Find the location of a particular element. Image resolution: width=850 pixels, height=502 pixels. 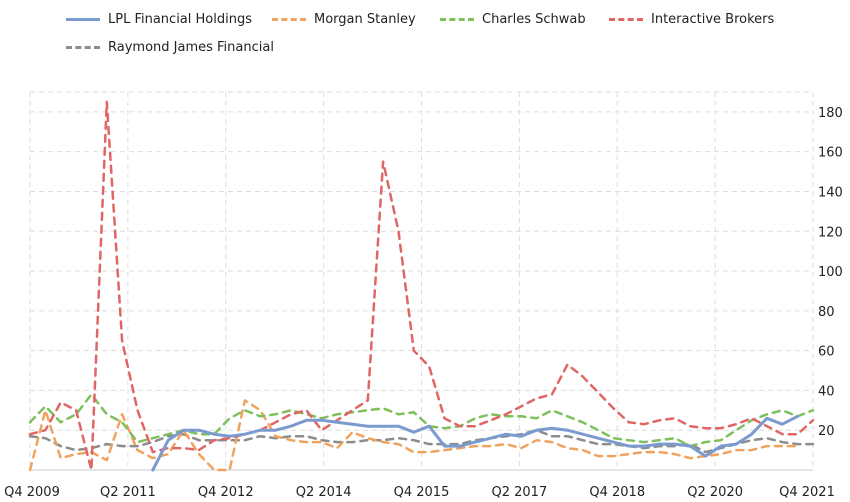

legend-item-lpl: LPL Financial Holdings is located at coordinates (159, 19).